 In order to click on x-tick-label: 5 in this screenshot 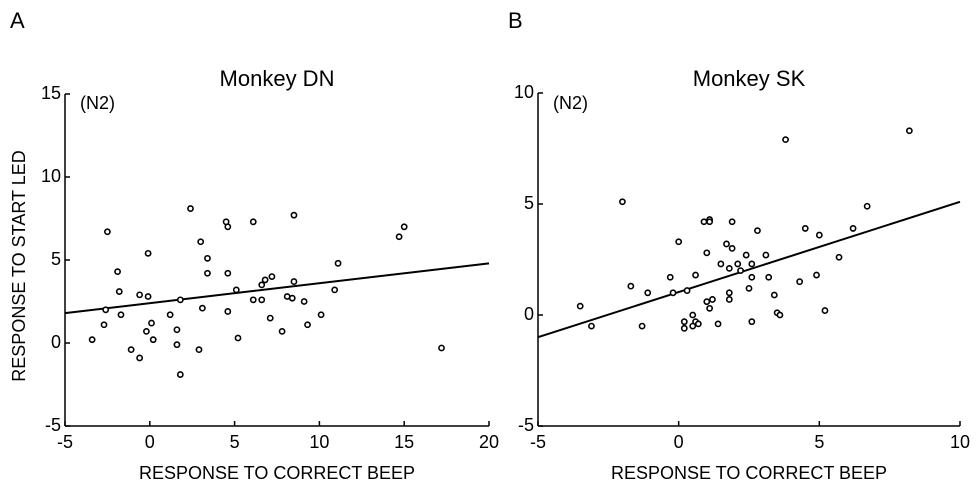, I will do `click(235, 442)`.